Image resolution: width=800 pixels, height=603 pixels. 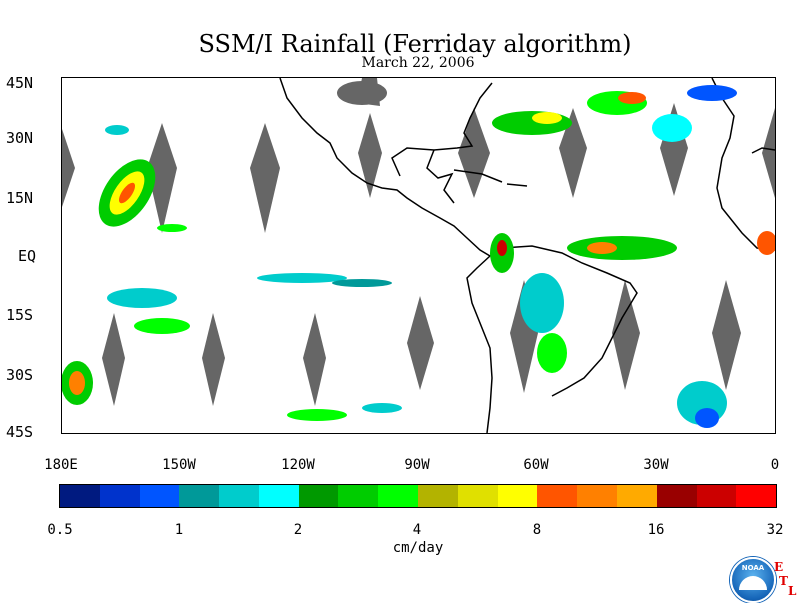 I want to click on lat-label: EQ, so click(x=27, y=256).